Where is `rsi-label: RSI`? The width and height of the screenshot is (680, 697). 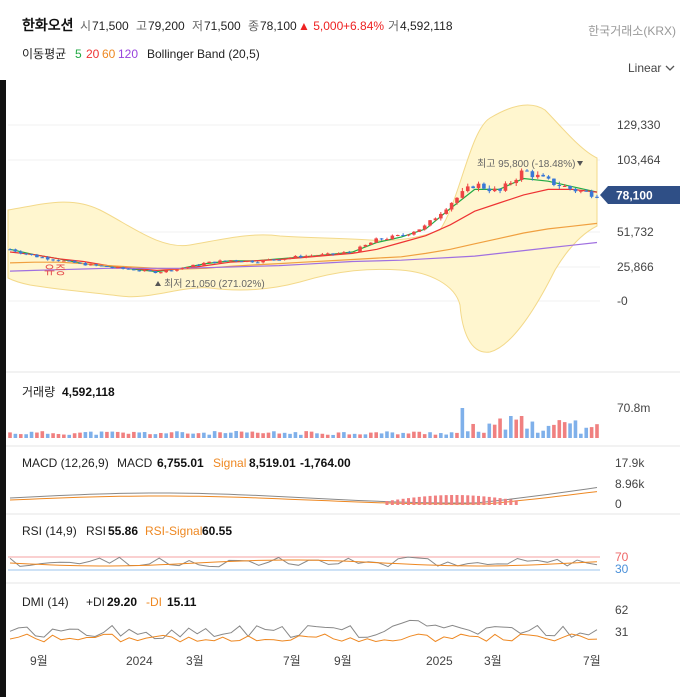
rsi-label: RSI is located at coordinates (96, 531).